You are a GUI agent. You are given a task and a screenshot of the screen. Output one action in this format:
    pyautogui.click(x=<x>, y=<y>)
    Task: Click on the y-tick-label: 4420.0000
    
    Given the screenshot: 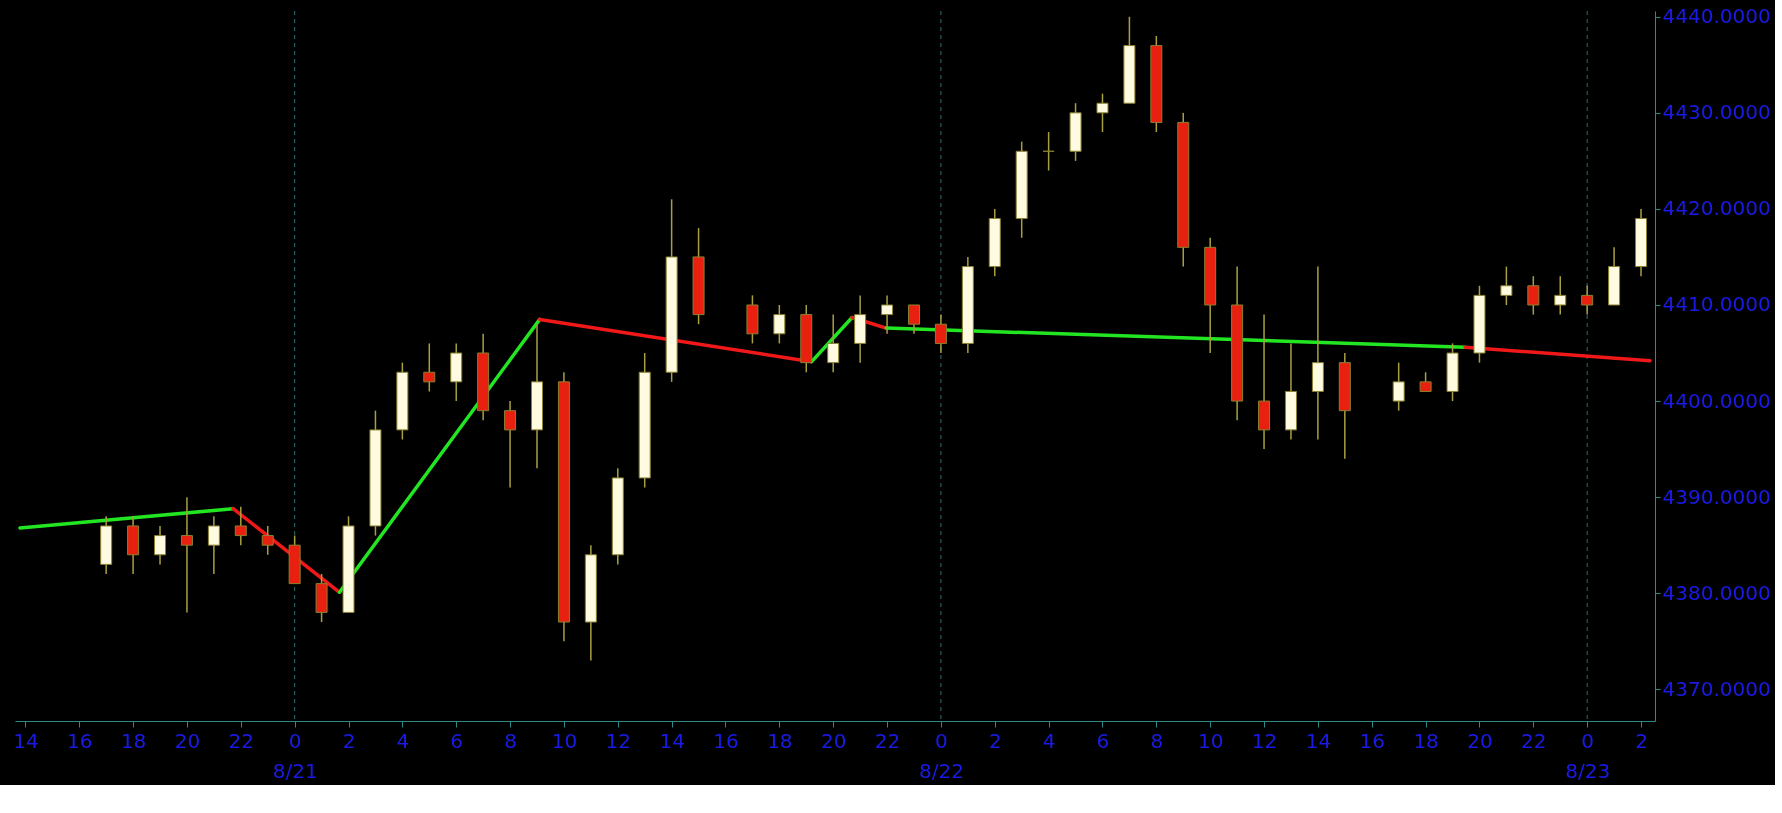 What is the action you would take?
    pyautogui.click(x=1716, y=208)
    